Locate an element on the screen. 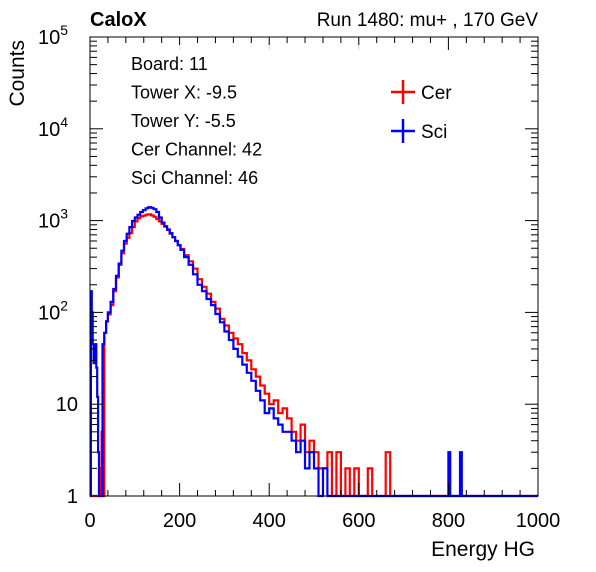 The image size is (596, 572). y-tick-label: 10⁵ is located at coordinates (53, 35).